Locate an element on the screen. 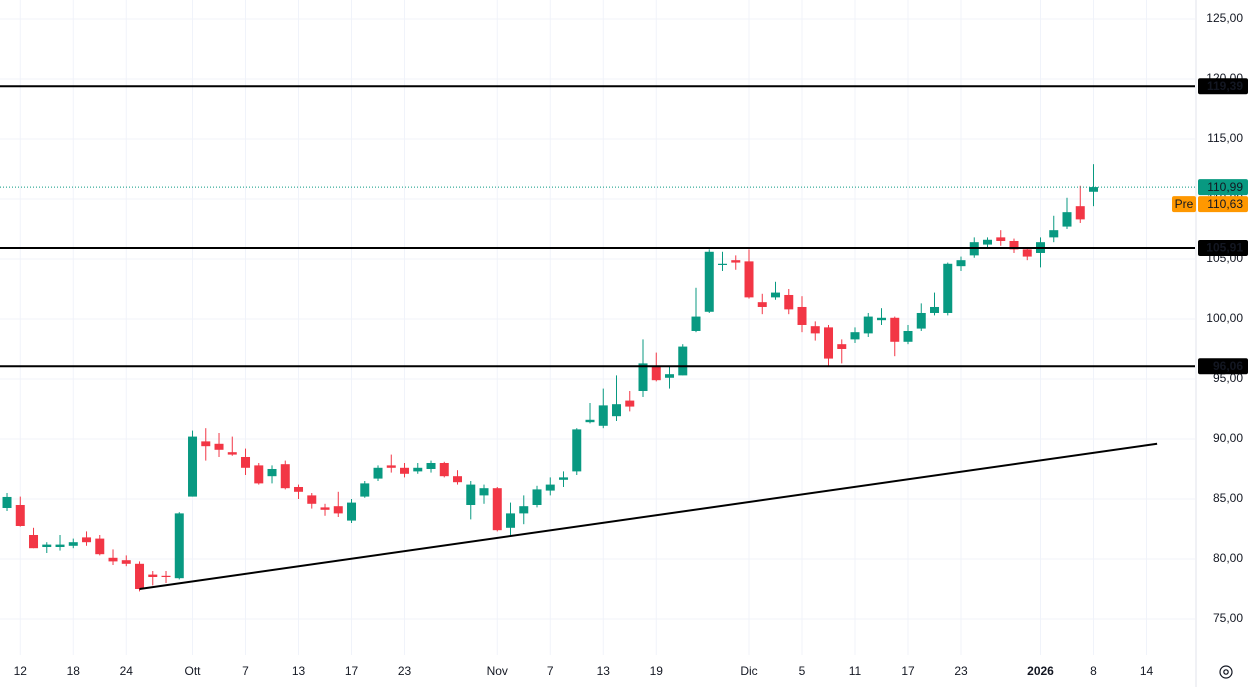 The image size is (1257, 687). x-tick-label: 5 is located at coordinates (802, 671).